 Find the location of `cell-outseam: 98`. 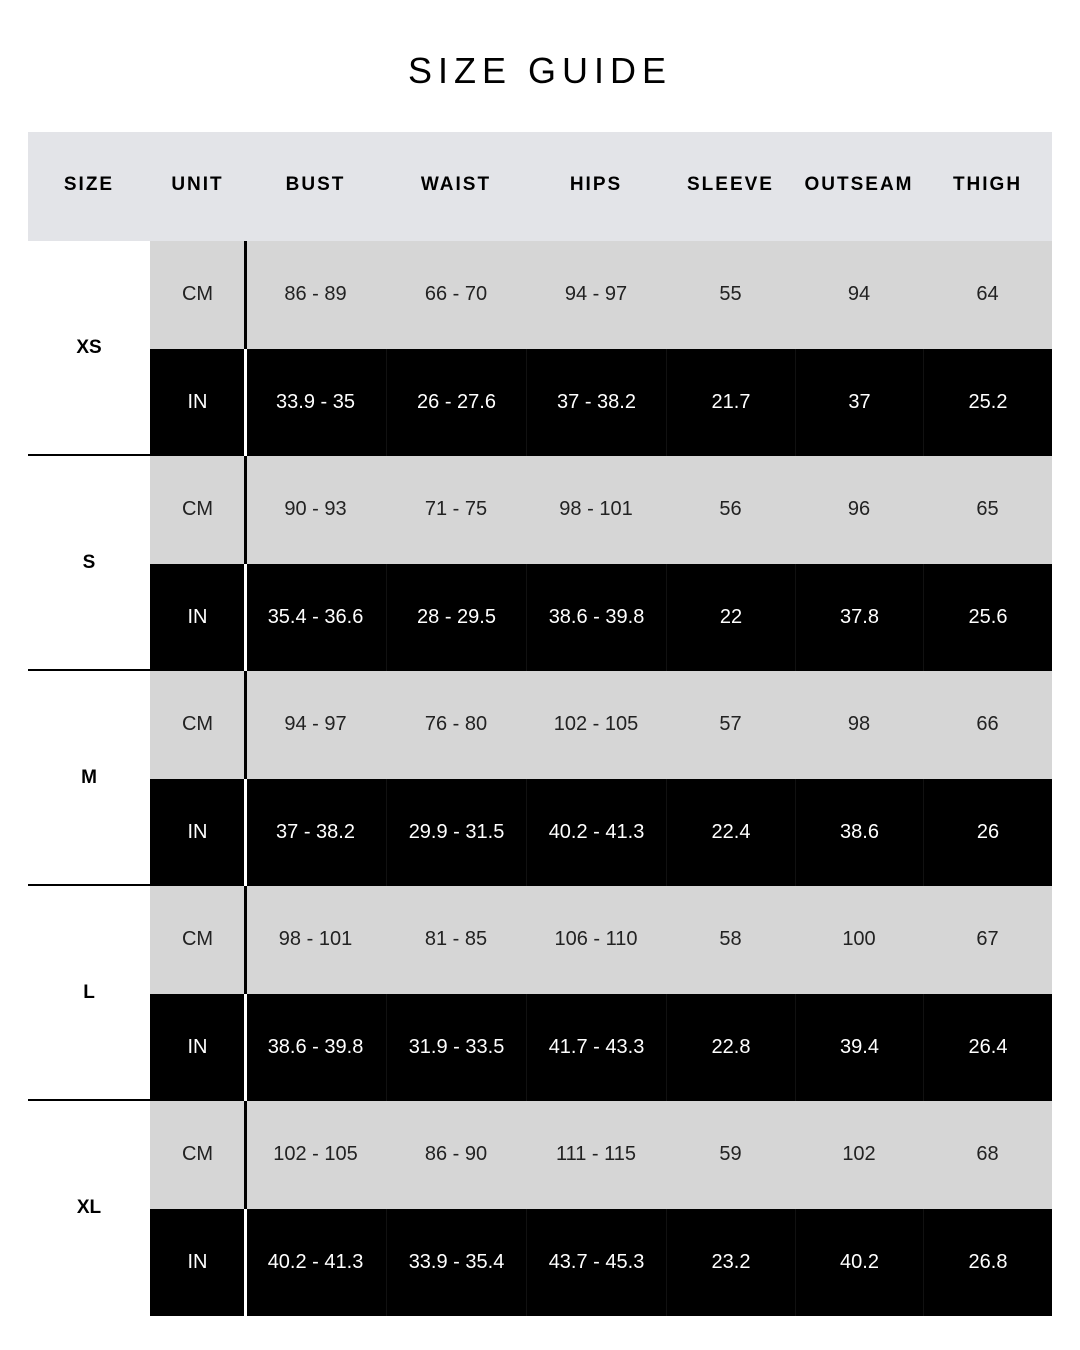

cell-outseam: 98 is located at coordinates (859, 724).